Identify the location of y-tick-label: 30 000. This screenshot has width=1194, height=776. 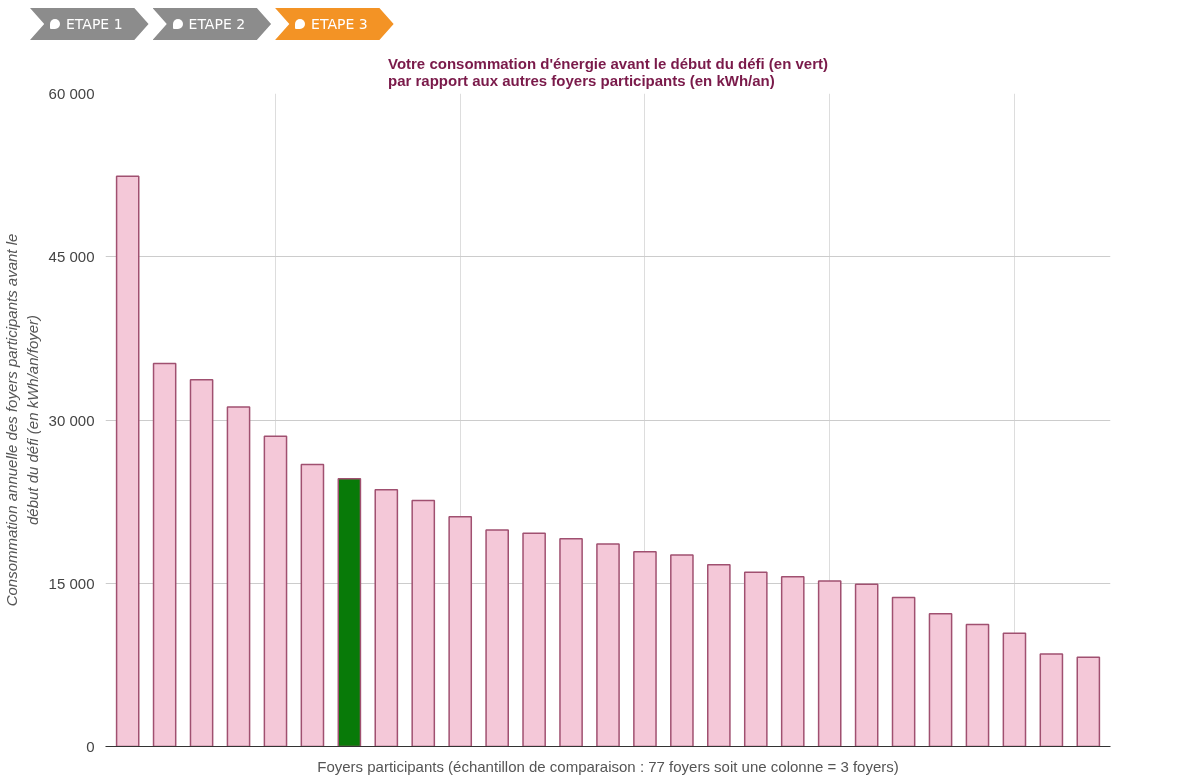
(71, 420).